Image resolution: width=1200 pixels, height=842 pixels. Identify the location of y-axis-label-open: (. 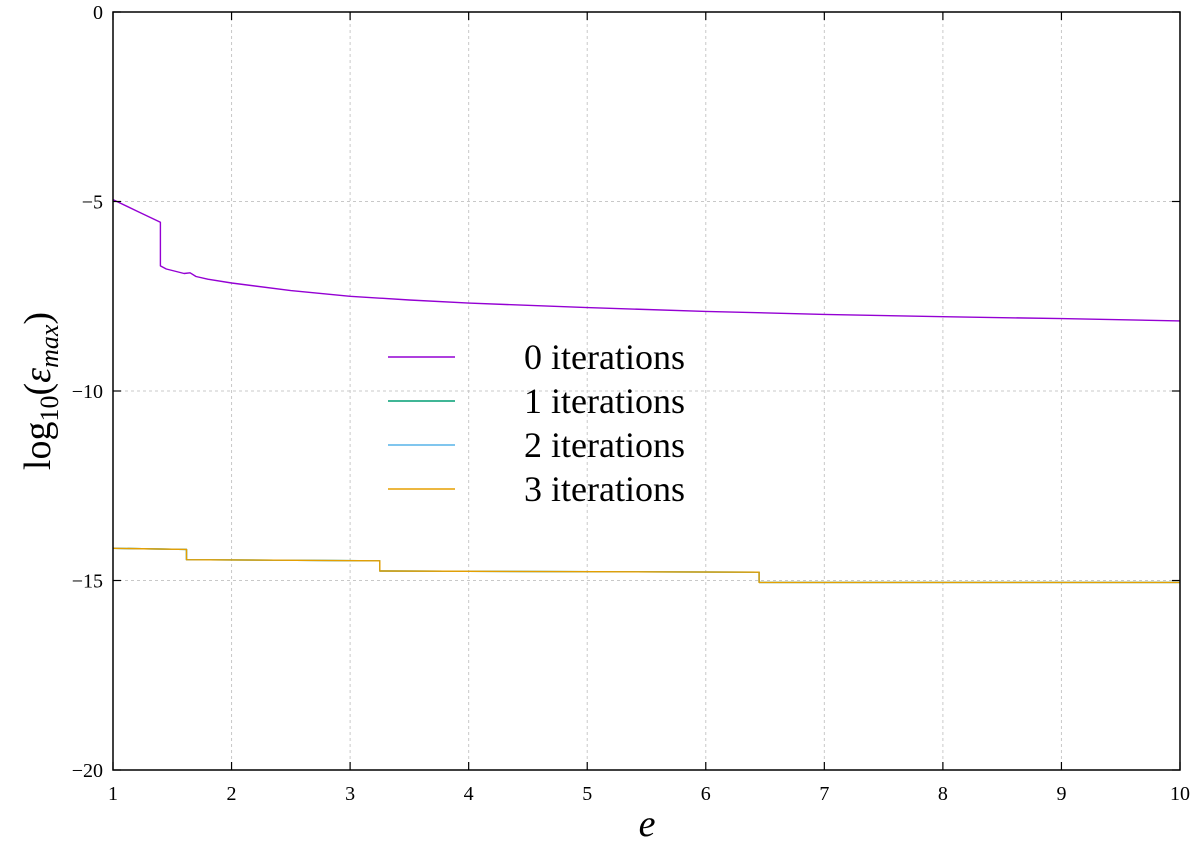
(38, 389).